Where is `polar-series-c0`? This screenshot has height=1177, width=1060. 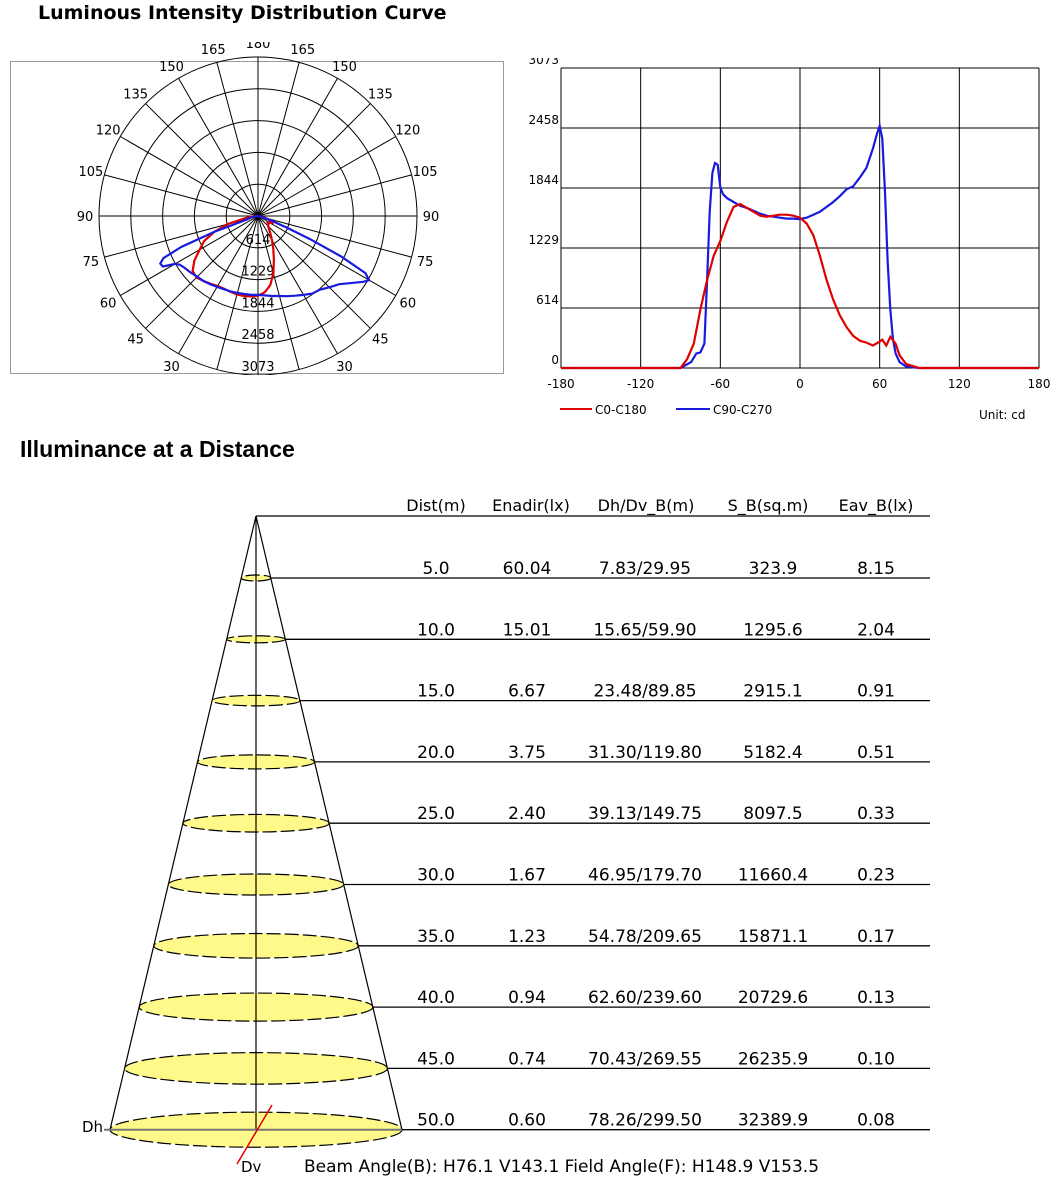
polar-series-c0 is located at coordinates (233, 256).